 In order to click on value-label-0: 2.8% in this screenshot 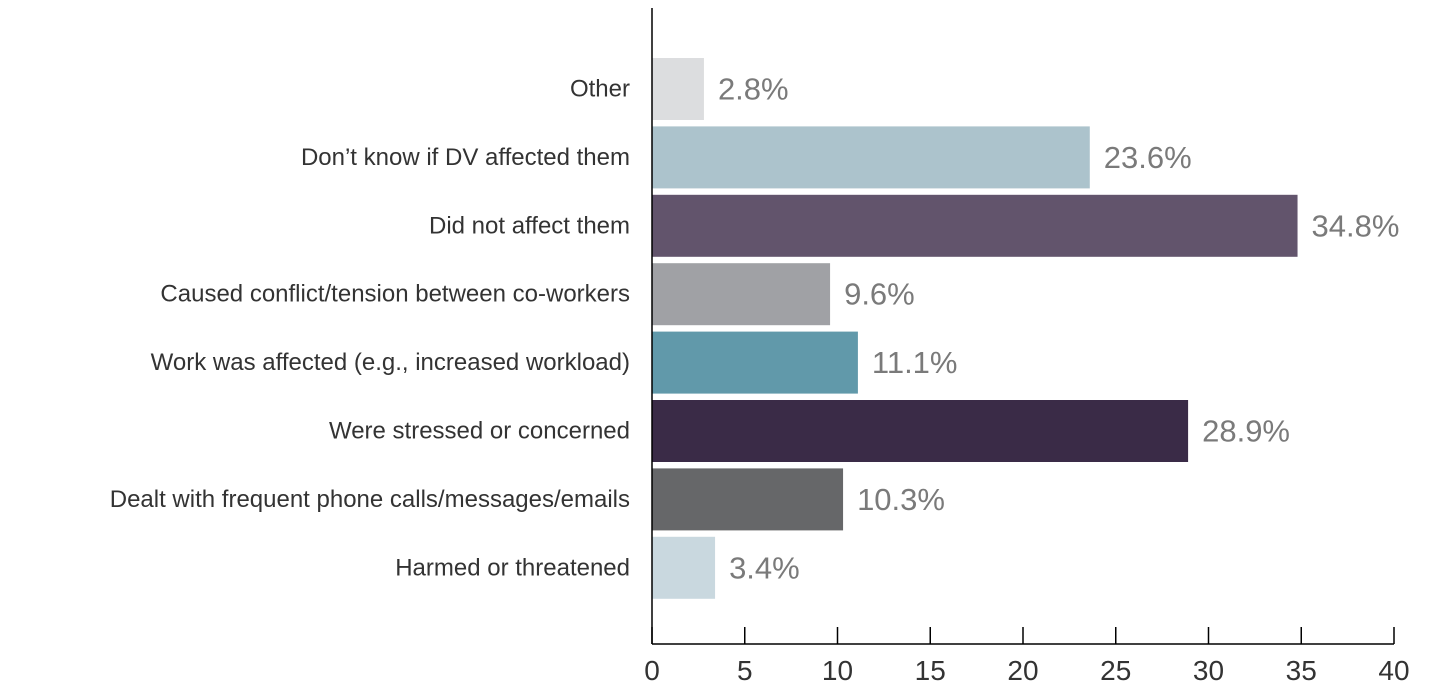, I will do `click(753, 89)`.